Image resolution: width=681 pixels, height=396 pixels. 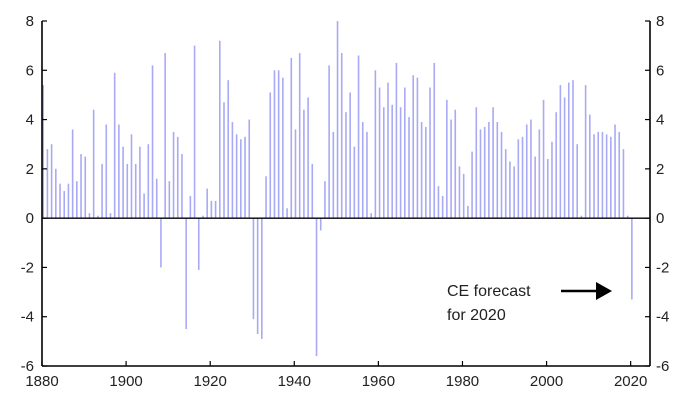 I want to click on y-tick-label-left: -2, so click(x=27, y=267).